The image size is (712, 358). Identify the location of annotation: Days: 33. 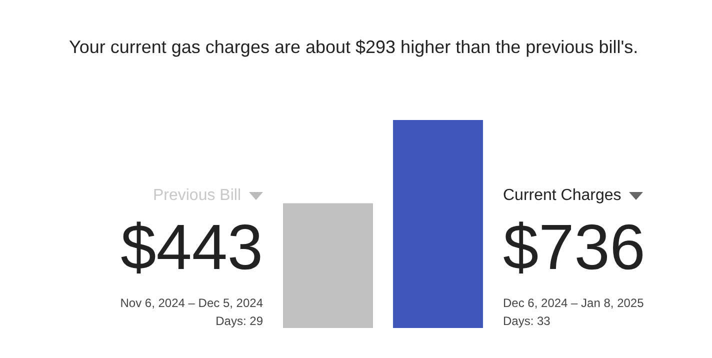
(526, 321).